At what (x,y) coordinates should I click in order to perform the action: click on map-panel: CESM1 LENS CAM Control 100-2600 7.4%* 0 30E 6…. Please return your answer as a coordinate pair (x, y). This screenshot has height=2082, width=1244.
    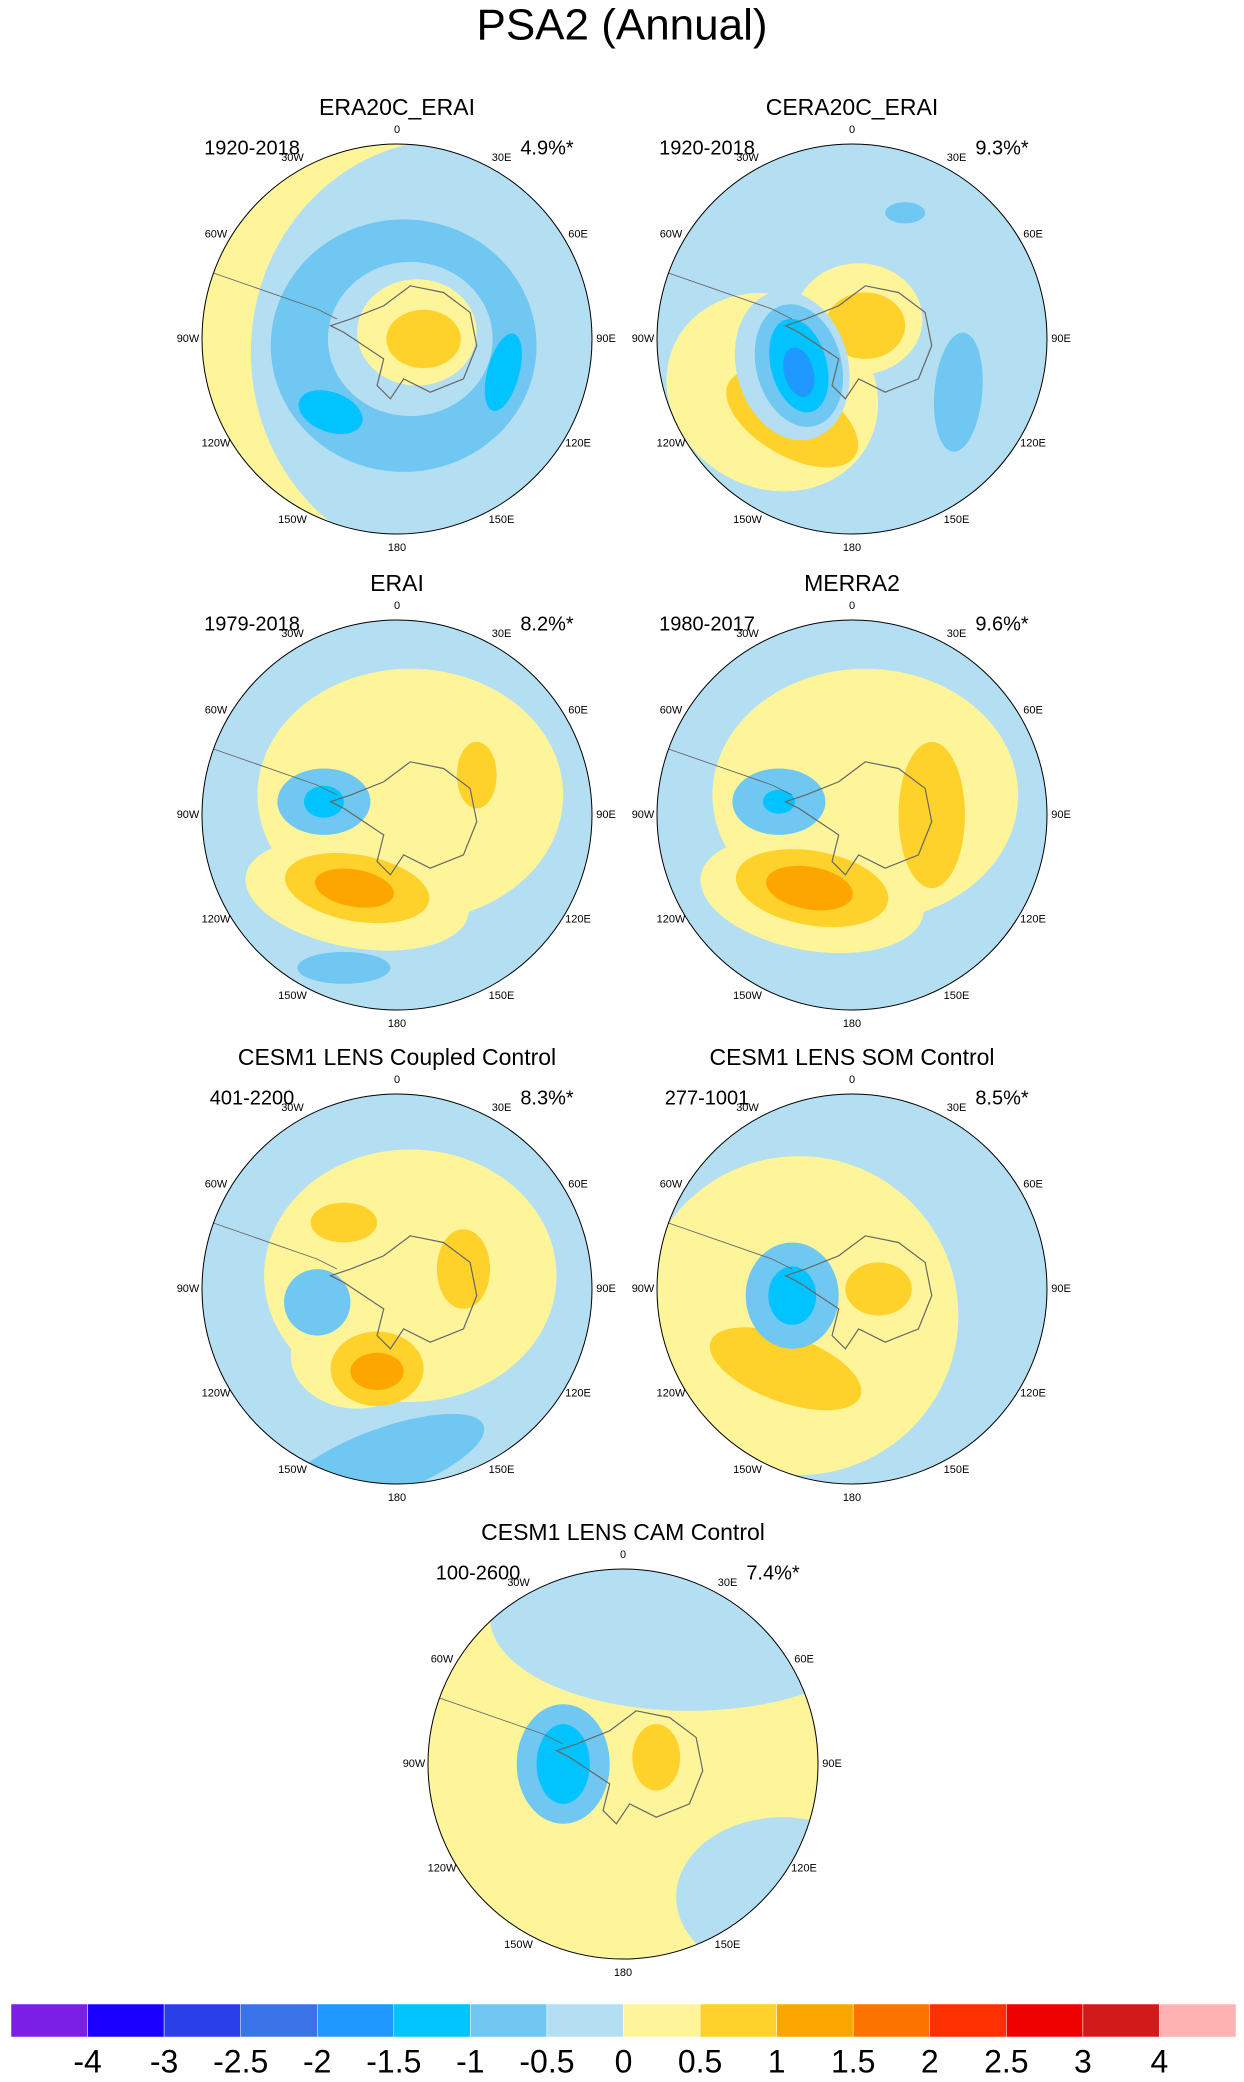
    Looking at the image, I should click on (622, 1749).